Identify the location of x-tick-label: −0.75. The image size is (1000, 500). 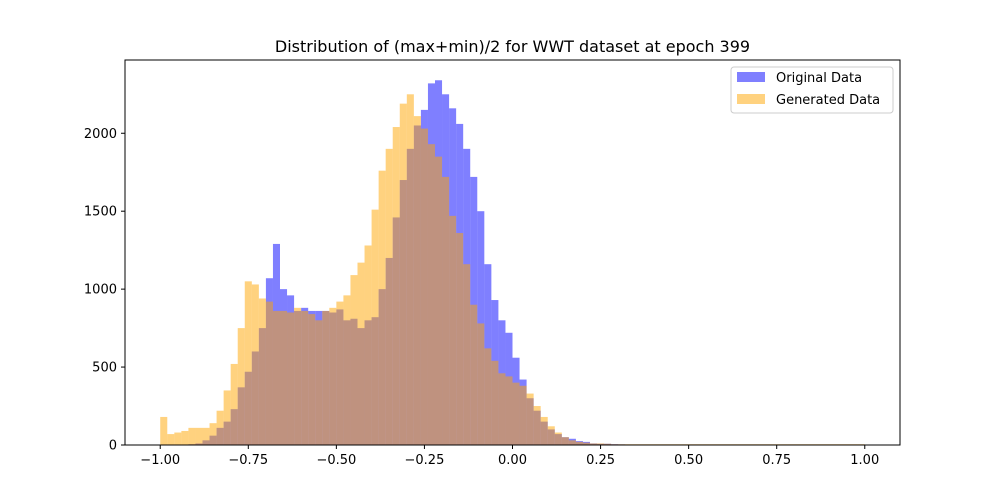
(248, 460).